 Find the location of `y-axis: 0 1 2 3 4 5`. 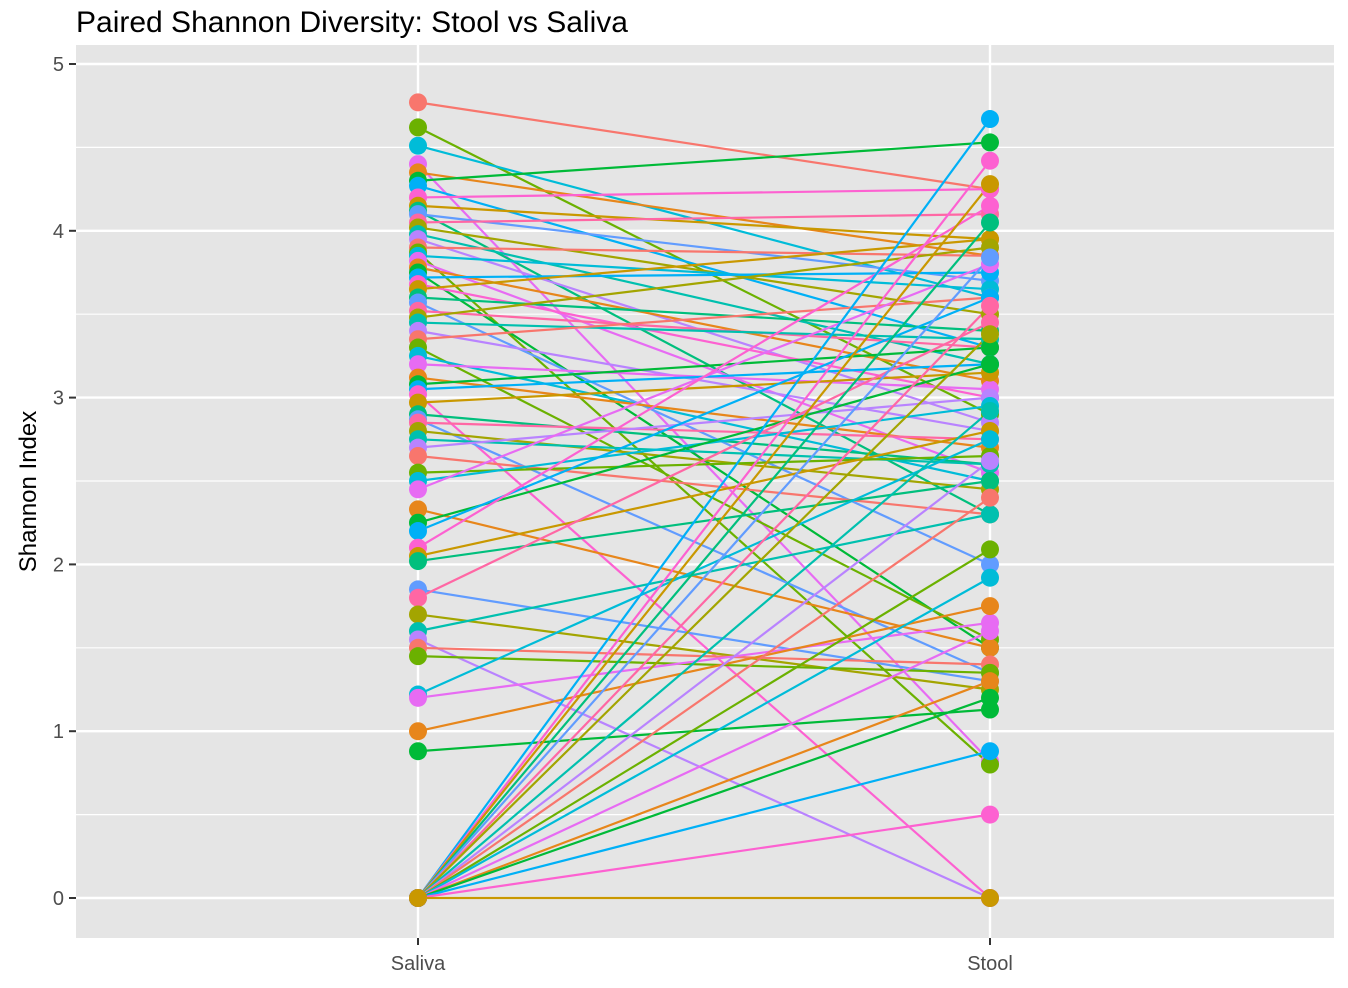

y-axis: 0 1 2 3 4 5 is located at coordinates (64, 482).